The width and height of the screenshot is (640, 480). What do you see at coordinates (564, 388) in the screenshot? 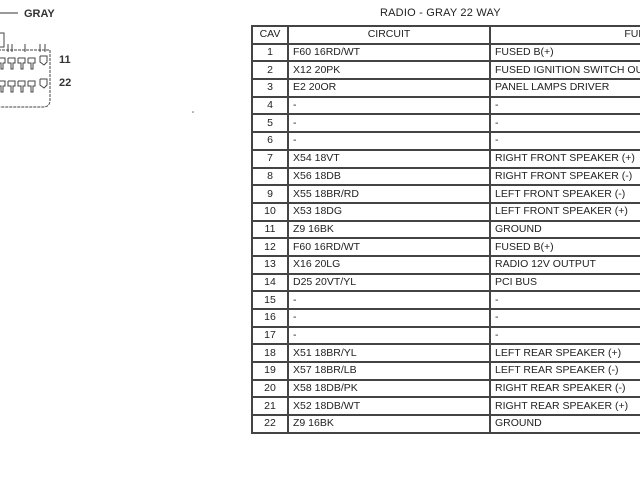
I see `function-cell: RIGHT REAR SPEAKER (-)` at bounding box center [564, 388].